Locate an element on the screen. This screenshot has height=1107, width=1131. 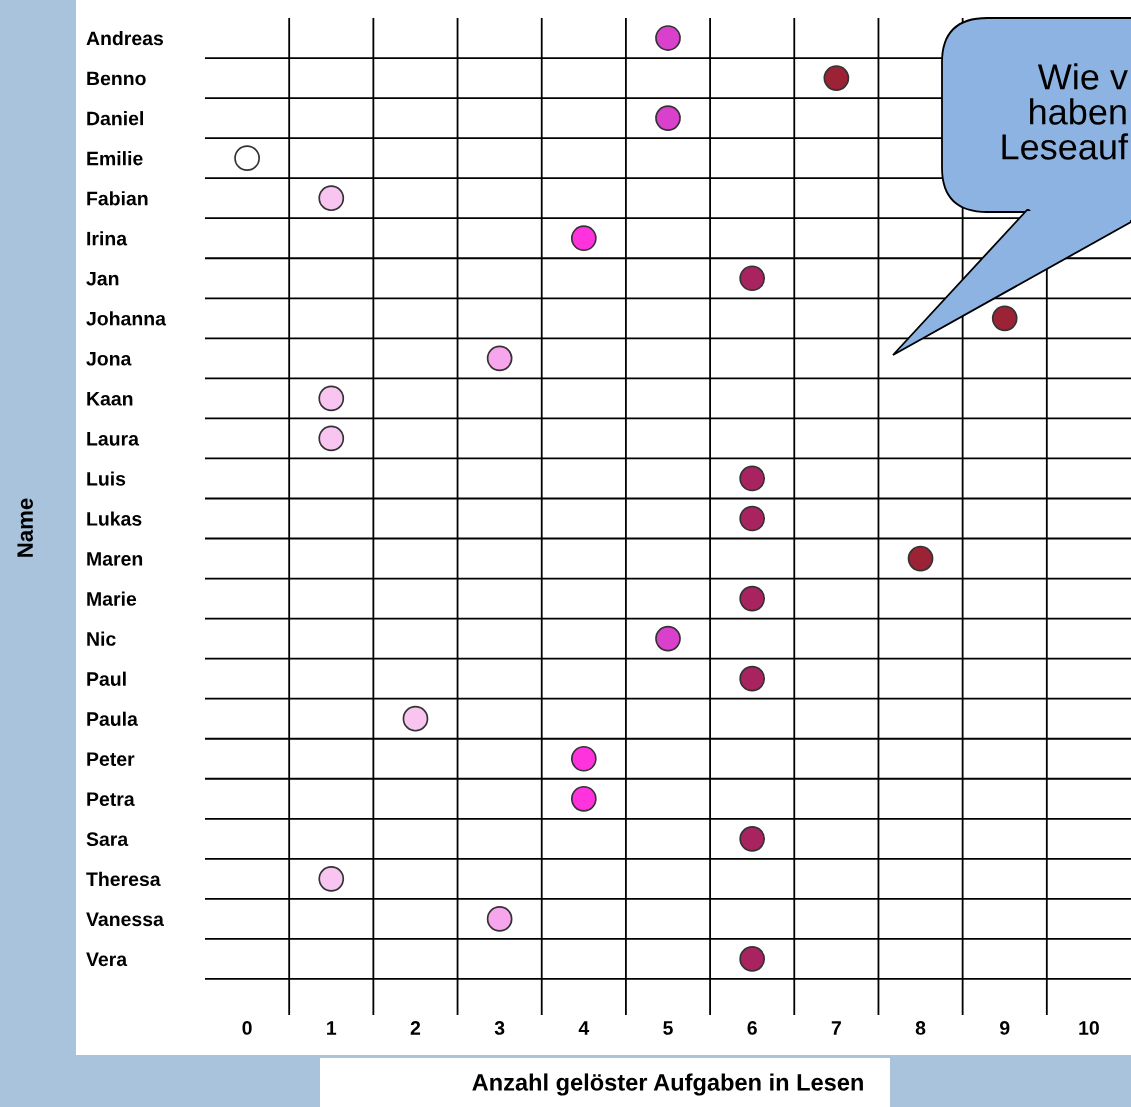
x-tick-label: 4 is located at coordinates (584, 1028).